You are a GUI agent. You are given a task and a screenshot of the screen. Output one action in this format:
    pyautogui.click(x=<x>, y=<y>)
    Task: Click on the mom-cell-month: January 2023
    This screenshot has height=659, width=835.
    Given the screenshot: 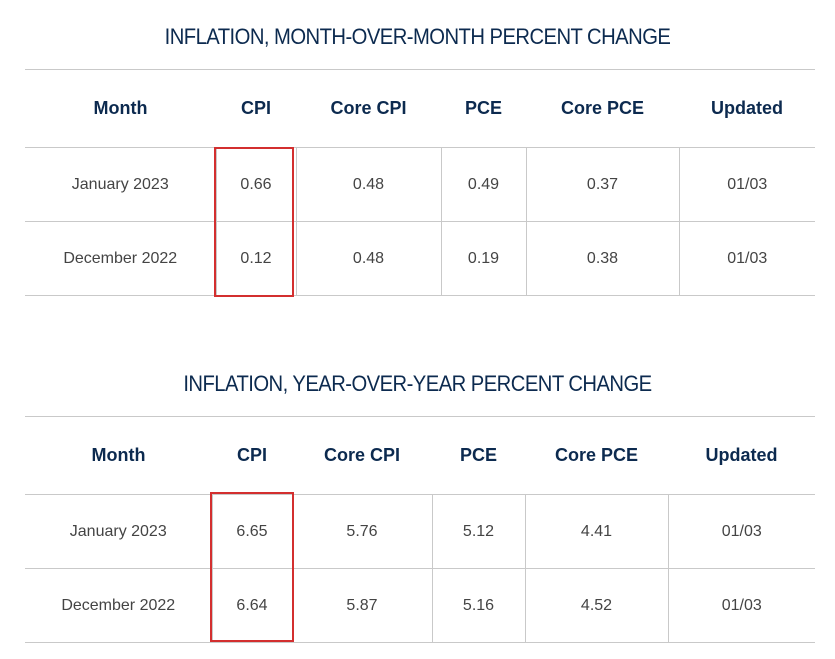 What is the action you would take?
    pyautogui.click(x=120, y=184)
    